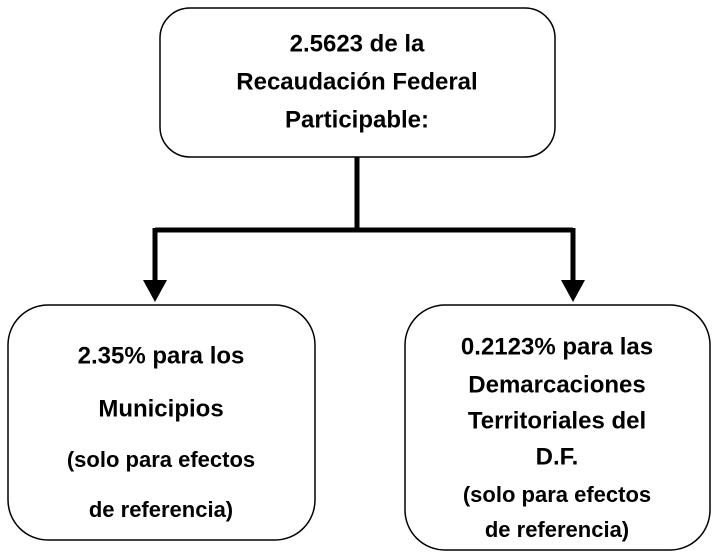 Image resolution: width=714 pixels, height=554 pixels. Describe the element at coordinates (557, 346) in the screenshot. I see `node-text: 0.2123% para las` at that location.